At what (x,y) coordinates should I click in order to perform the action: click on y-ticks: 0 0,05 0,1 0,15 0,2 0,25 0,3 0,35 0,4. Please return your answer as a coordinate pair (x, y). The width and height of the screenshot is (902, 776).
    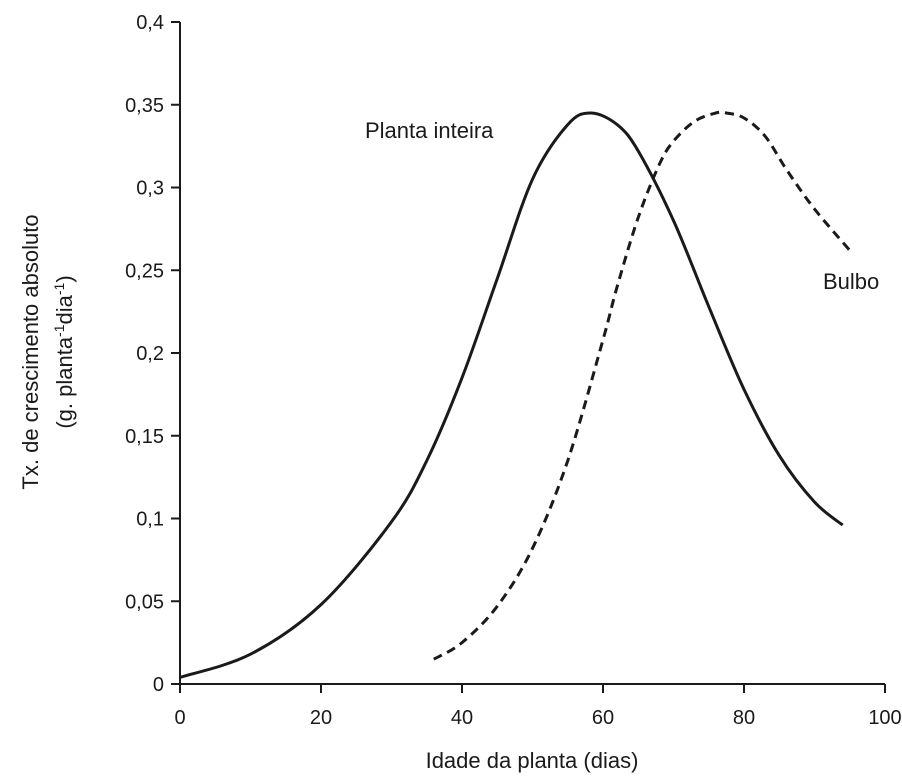
    Looking at the image, I should click on (152, 354).